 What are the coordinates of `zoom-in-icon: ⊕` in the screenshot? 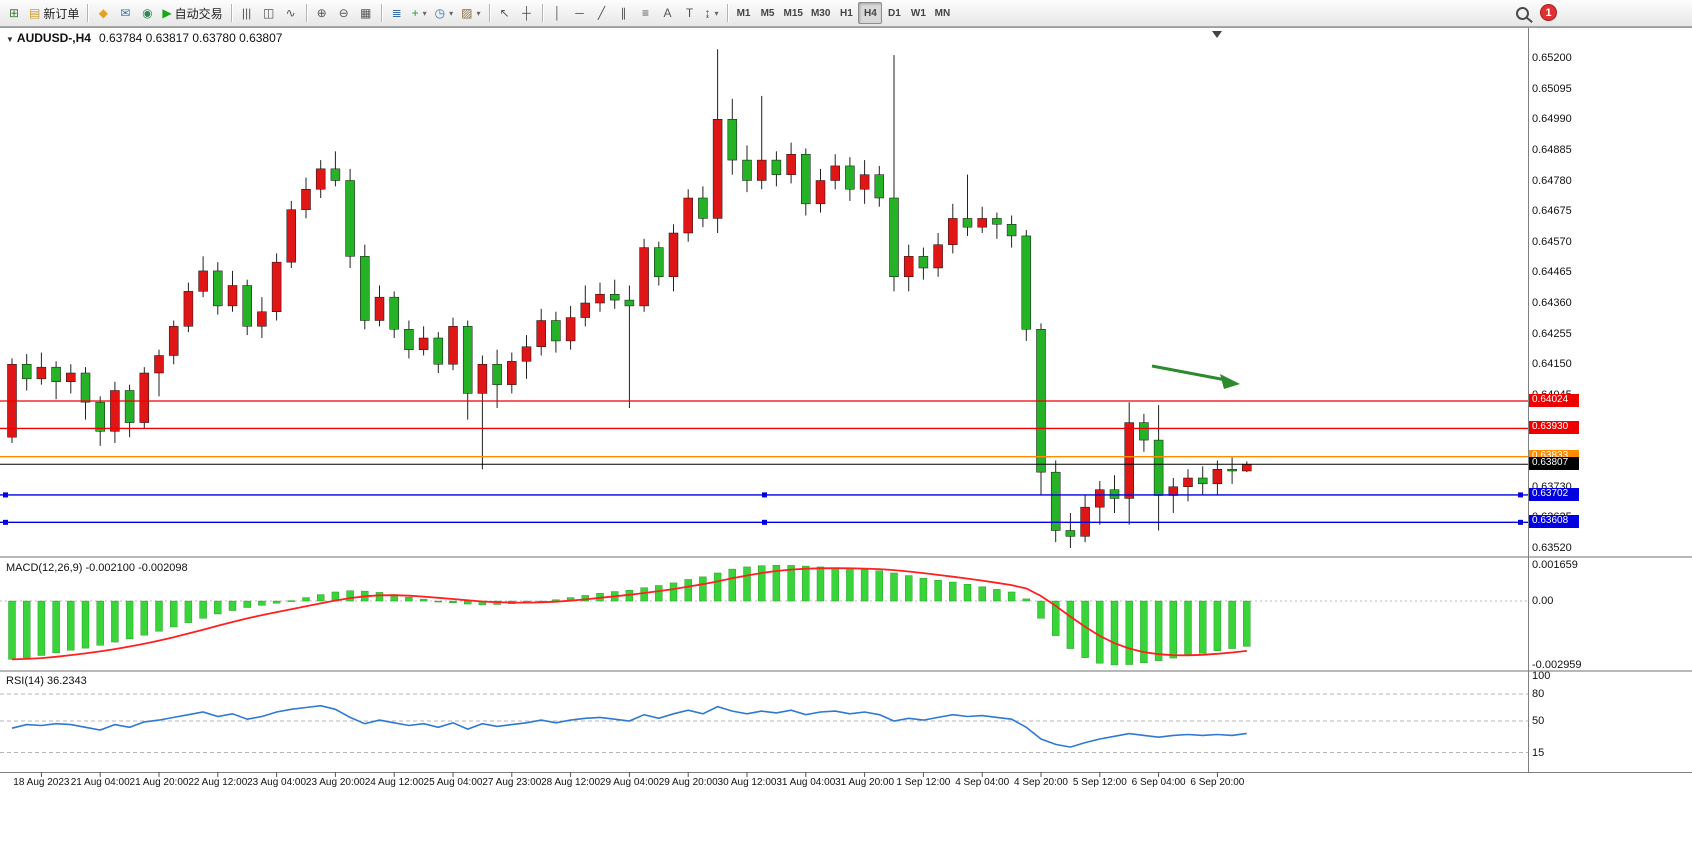 It's located at (321, 13).